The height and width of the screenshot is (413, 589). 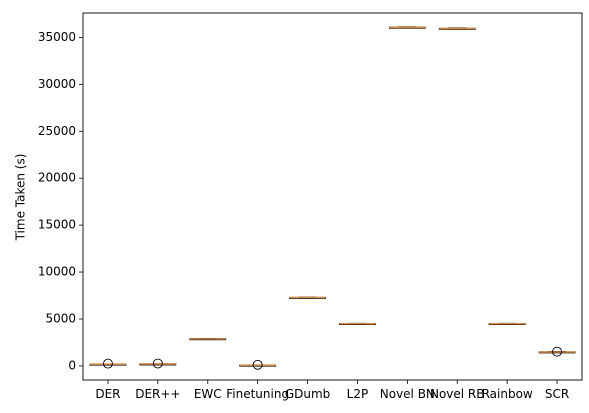 What do you see at coordinates (557, 394) in the screenshot?
I see `x-tick-label: SCR` at bounding box center [557, 394].